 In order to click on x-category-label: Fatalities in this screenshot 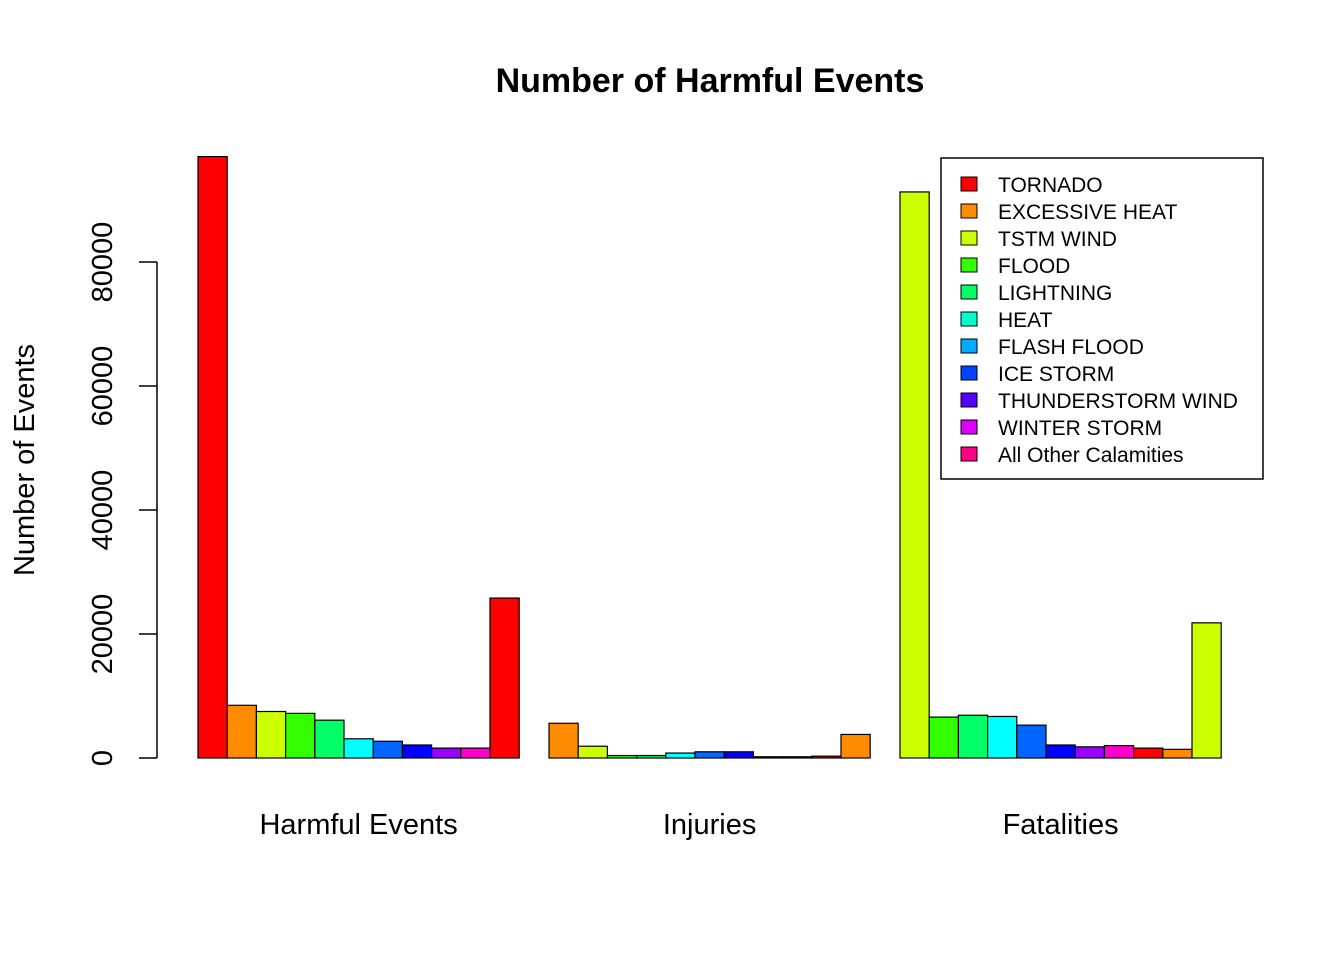, I will do `click(1061, 825)`.